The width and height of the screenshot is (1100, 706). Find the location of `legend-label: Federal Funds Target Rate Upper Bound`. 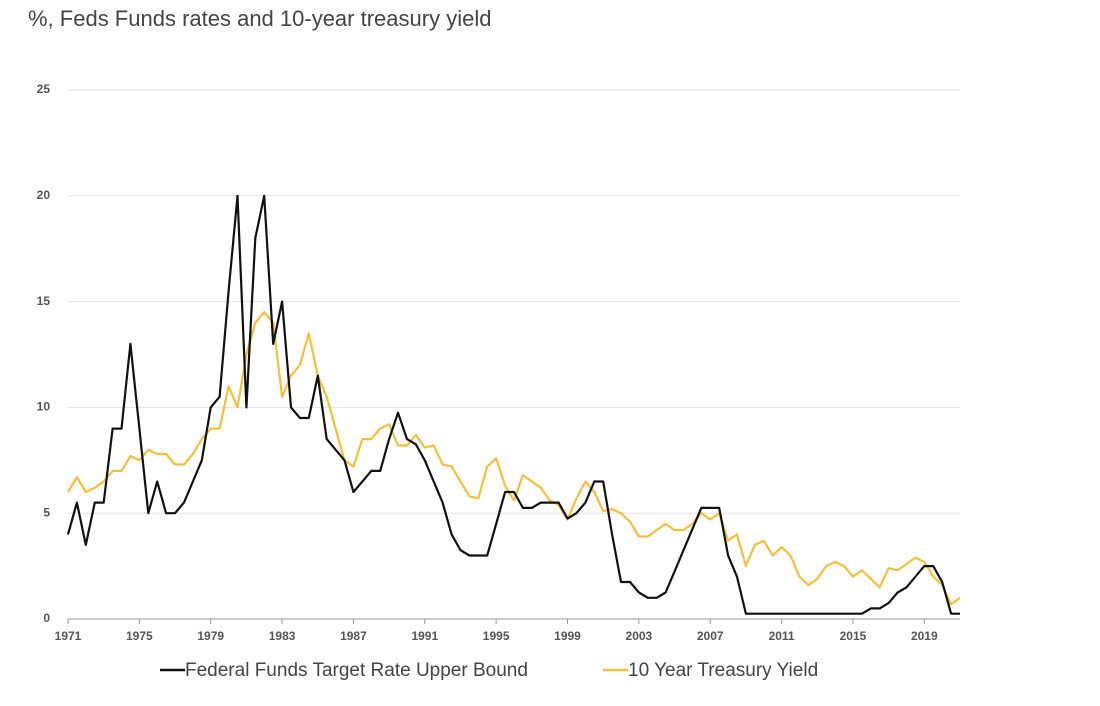

legend-label: Federal Funds Target Rate Upper Bound is located at coordinates (356, 670).